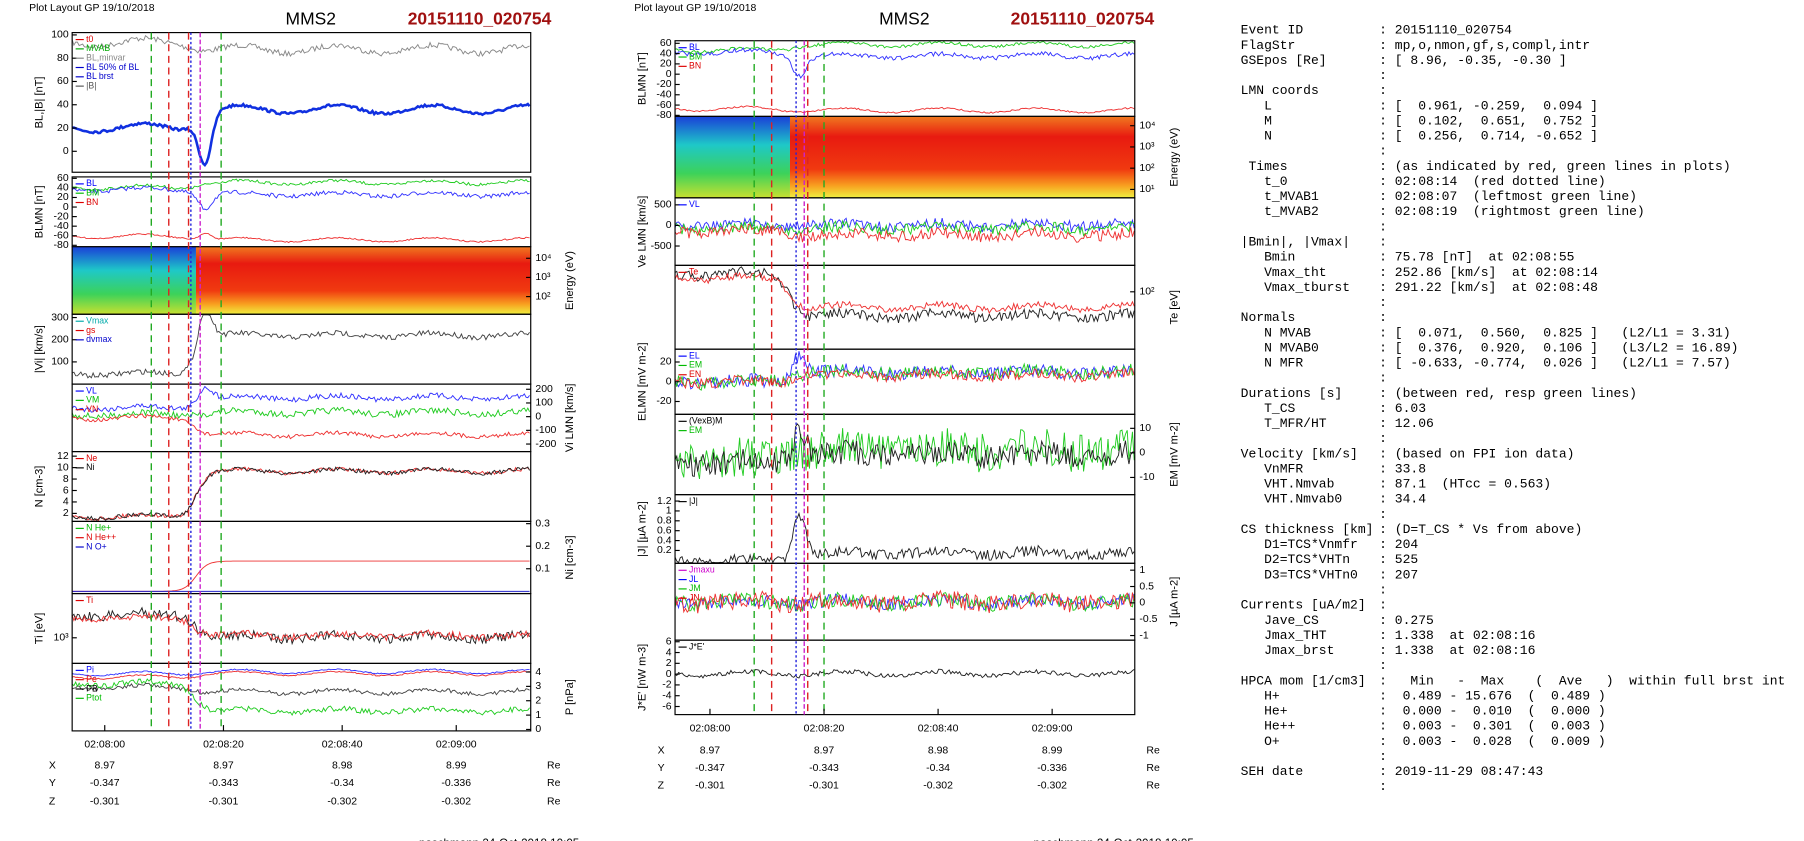  What do you see at coordinates (1488, 120) in the screenshot?
I see `info-value: : [ 0.102, 0.651, 0.752 ]` at bounding box center [1488, 120].